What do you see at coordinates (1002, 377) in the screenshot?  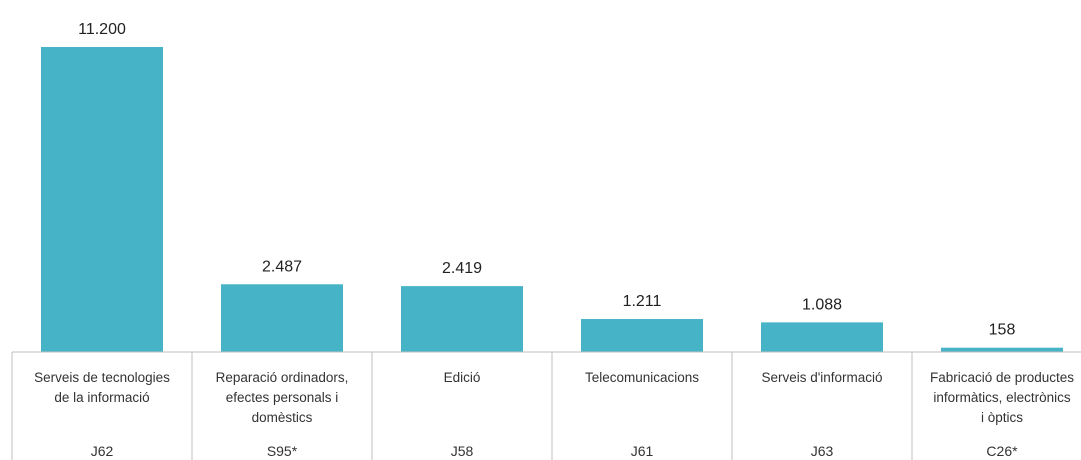 I see `category-label: Fabricació de productes` at bounding box center [1002, 377].